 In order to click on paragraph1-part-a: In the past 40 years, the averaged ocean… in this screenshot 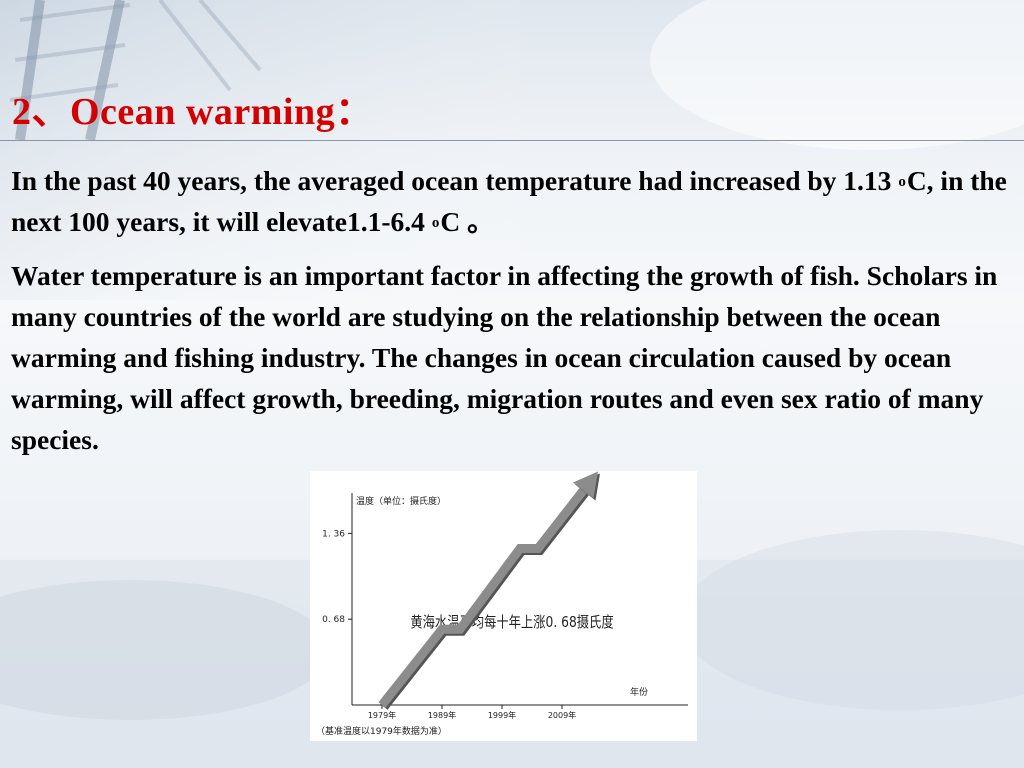, I will do `click(455, 180)`.